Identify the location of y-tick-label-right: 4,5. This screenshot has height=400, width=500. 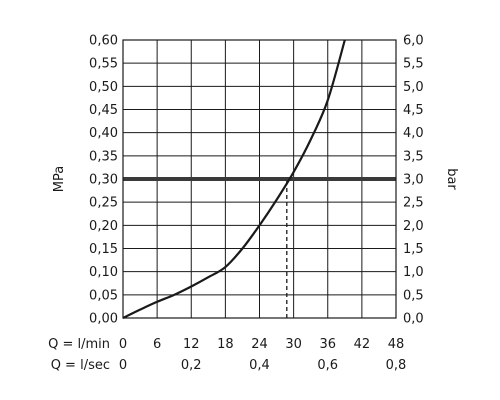
(413, 110).